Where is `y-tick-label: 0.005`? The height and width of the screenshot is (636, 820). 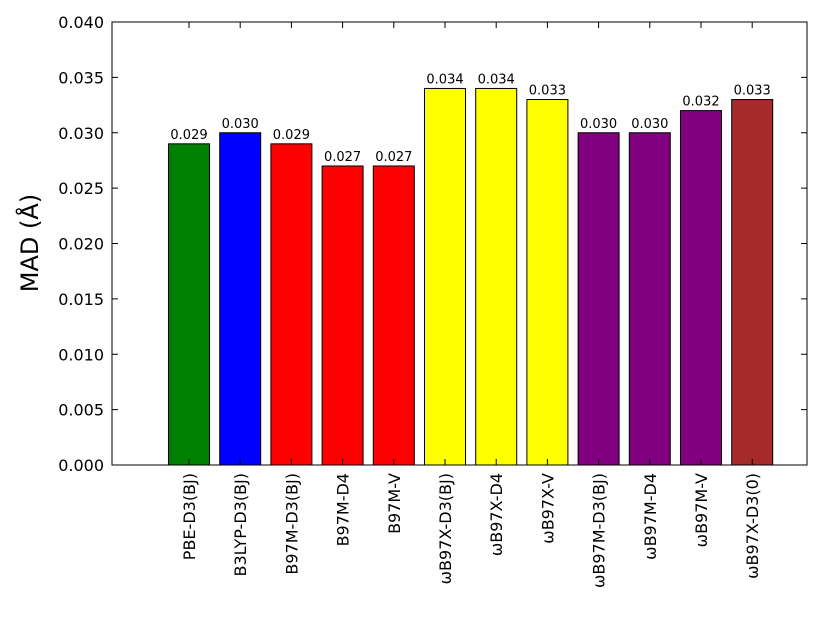
y-tick-label: 0.005 is located at coordinates (81, 410).